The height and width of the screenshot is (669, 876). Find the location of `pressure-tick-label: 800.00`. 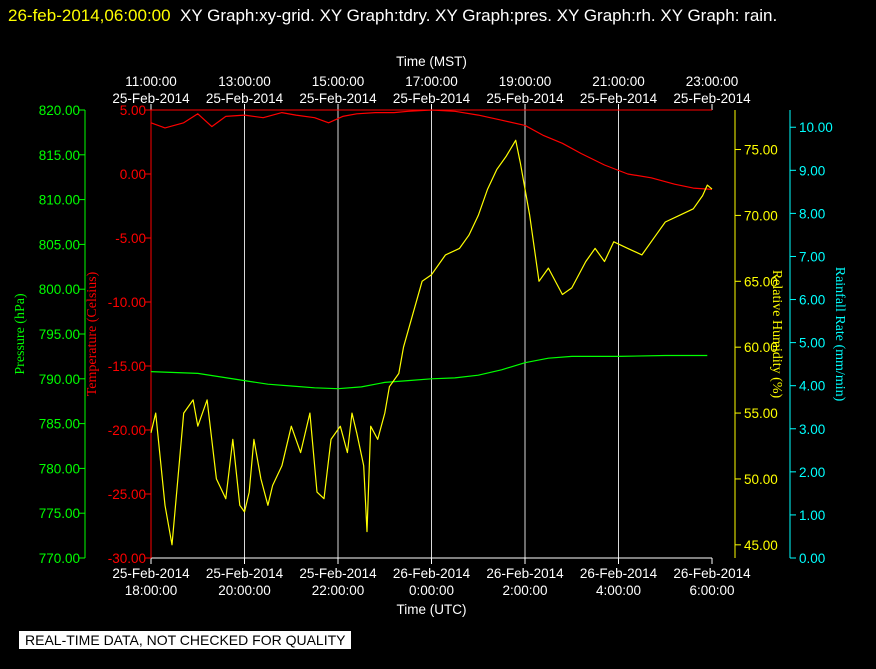

pressure-tick-label: 800.00 is located at coordinates (59, 289).